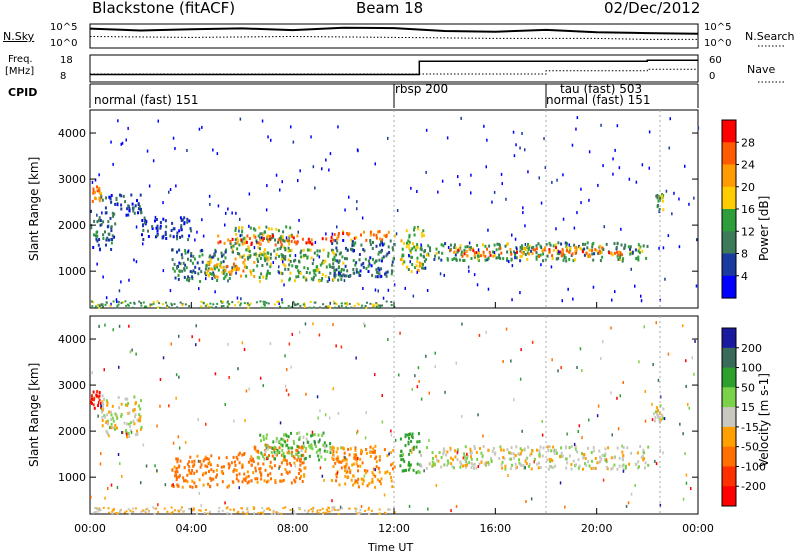 The width and height of the screenshot is (800, 554). I want to click on x-tick-label: 00:00, so click(90, 528).